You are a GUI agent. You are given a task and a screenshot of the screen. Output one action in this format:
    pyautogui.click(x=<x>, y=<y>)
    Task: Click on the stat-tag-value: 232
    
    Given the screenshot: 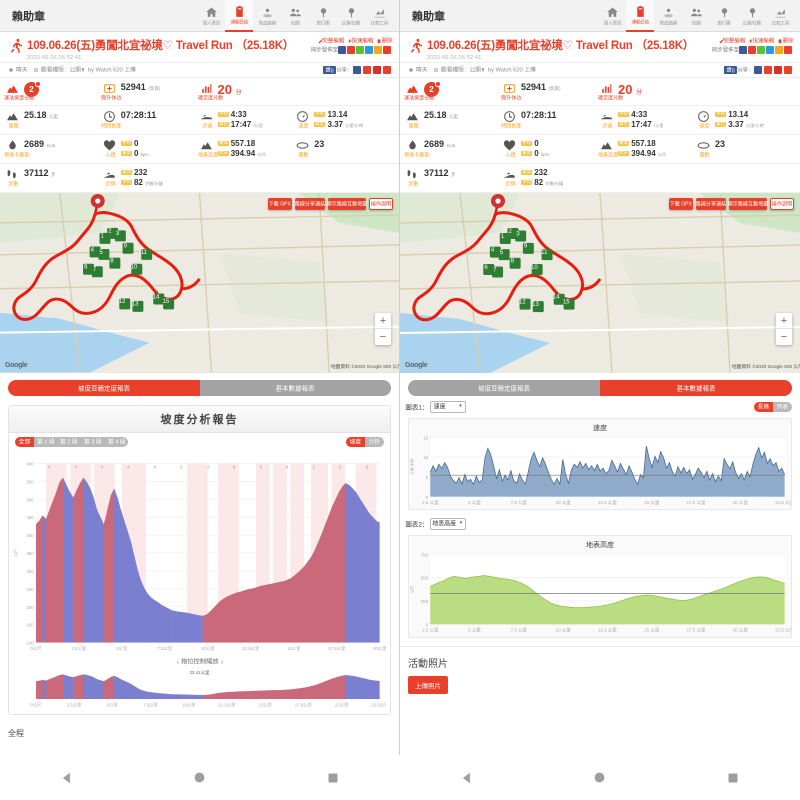 What is the action you would take?
    pyautogui.click(x=541, y=172)
    